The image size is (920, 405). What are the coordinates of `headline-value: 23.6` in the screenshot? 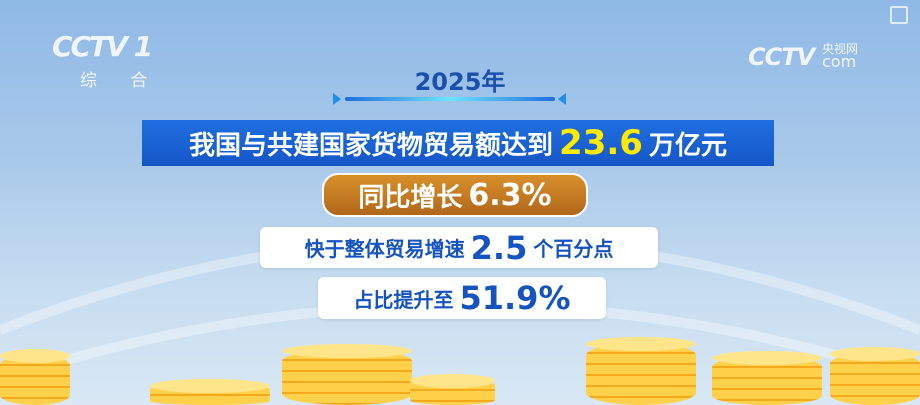 It's located at (601, 143).